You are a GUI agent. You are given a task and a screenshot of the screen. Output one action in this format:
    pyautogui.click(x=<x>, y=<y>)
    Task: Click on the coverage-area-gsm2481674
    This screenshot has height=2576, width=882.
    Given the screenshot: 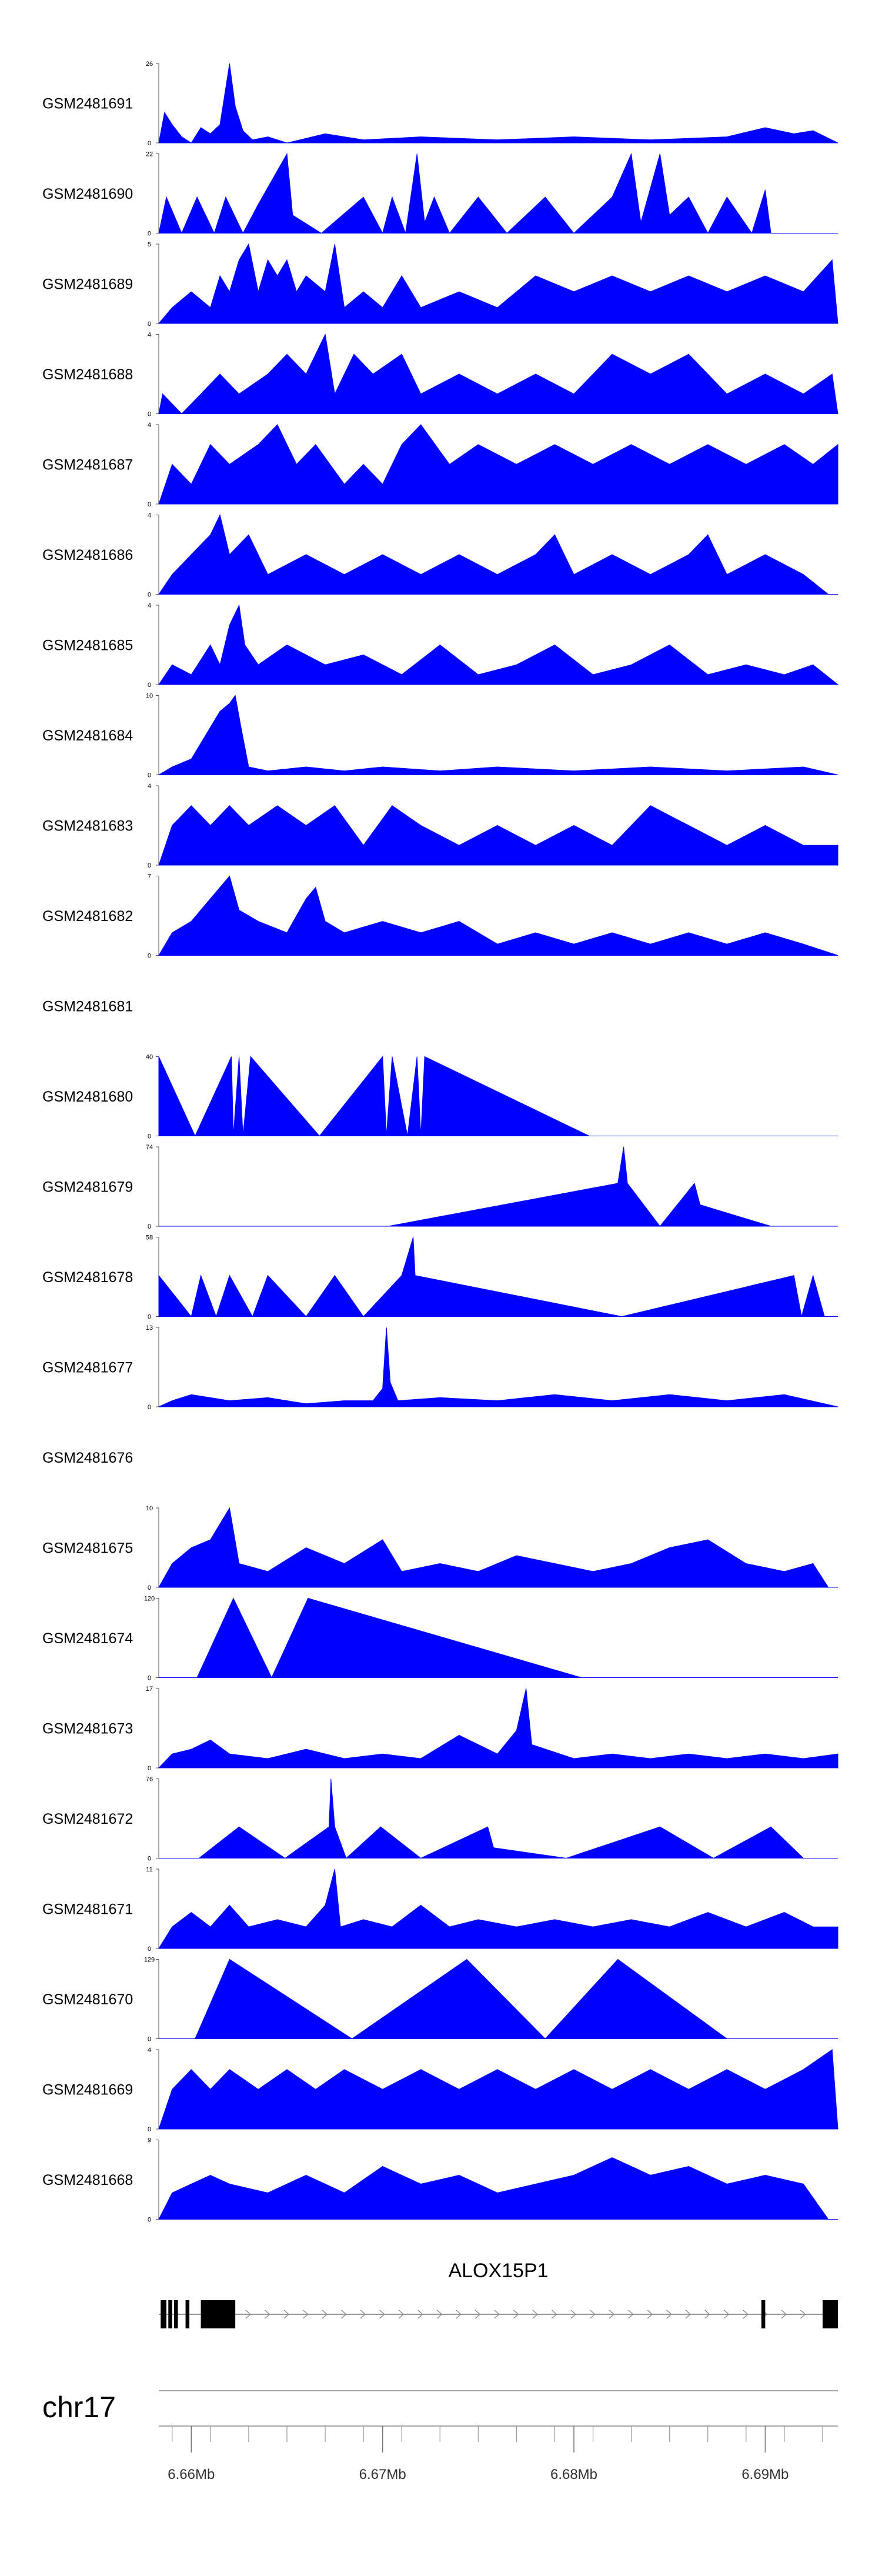 What is the action you would take?
    pyautogui.click(x=498, y=1638)
    